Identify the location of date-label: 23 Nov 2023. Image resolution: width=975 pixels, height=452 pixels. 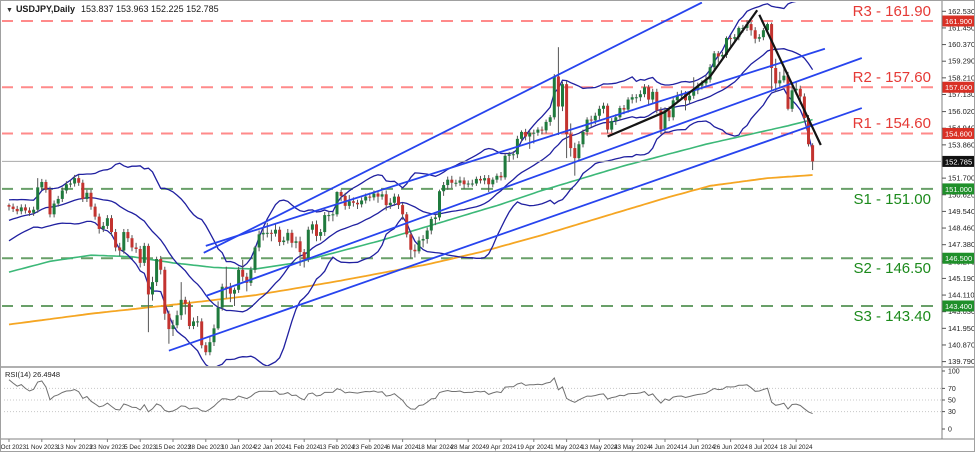
(108, 447).